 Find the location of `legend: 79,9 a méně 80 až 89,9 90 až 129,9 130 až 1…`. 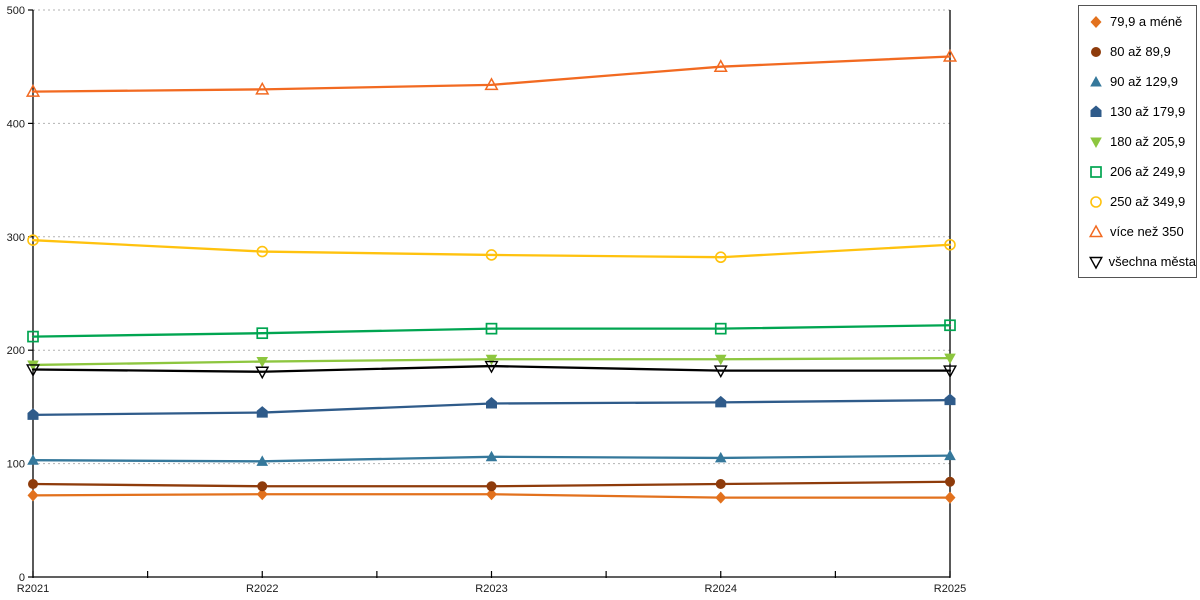

legend: 79,9 a méně 80 až 89,9 90 až 129,9 130 až 1… is located at coordinates (1137, 141).